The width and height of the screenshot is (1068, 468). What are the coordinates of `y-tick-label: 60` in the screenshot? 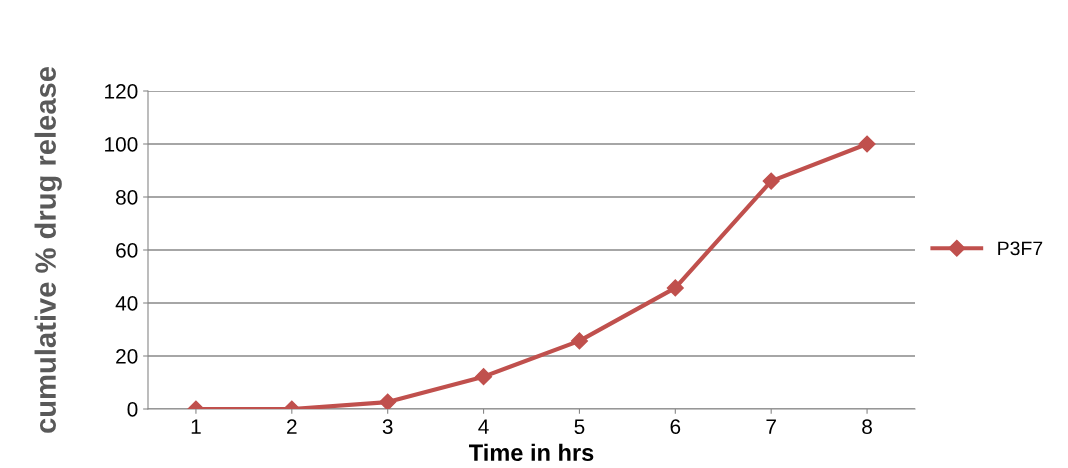 It's located at (127, 250).